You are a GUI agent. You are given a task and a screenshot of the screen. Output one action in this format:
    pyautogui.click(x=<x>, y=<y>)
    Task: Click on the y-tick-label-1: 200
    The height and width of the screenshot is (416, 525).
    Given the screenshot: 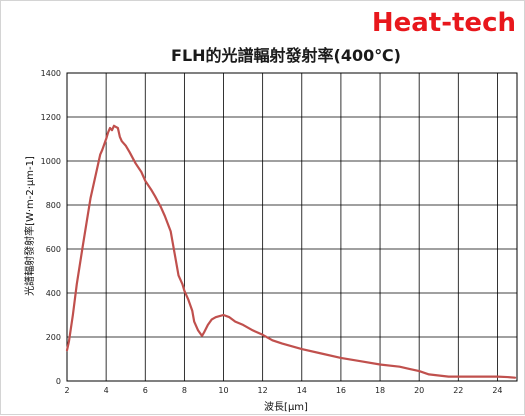 What is the action you would take?
    pyautogui.click(x=53, y=337)
    